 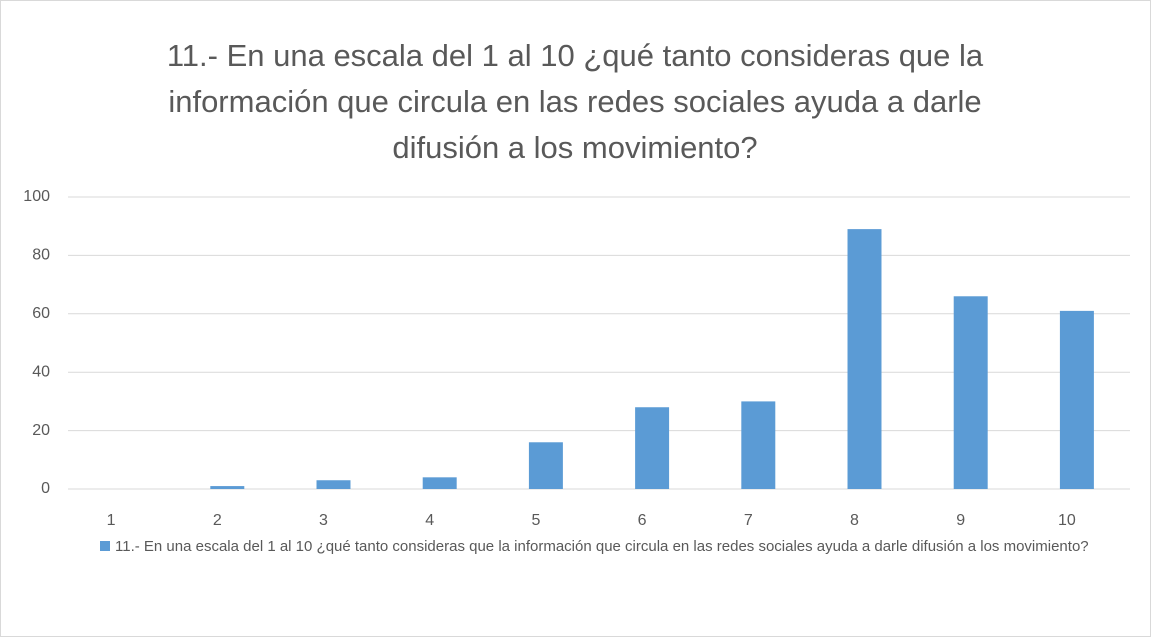 What do you see at coordinates (960, 520) in the screenshot?
I see `x-tick-label: 9` at bounding box center [960, 520].